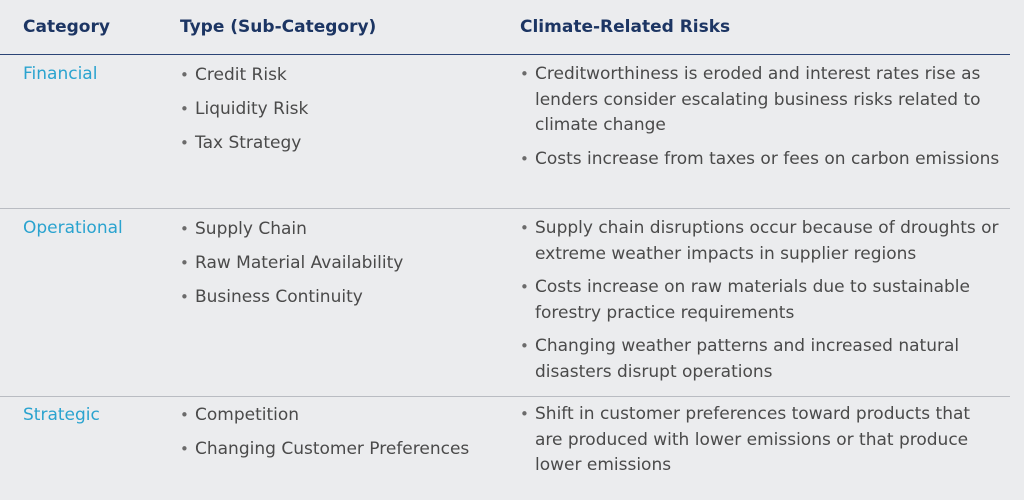 The height and width of the screenshot is (500, 1024). What do you see at coordinates (278, 27) in the screenshot?
I see `header-type: Type (Sub-Category)` at bounding box center [278, 27].